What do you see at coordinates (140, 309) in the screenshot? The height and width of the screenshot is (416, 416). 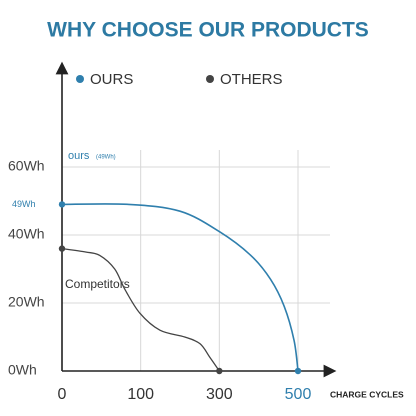 I see `series-line` at bounding box center [140, 309].